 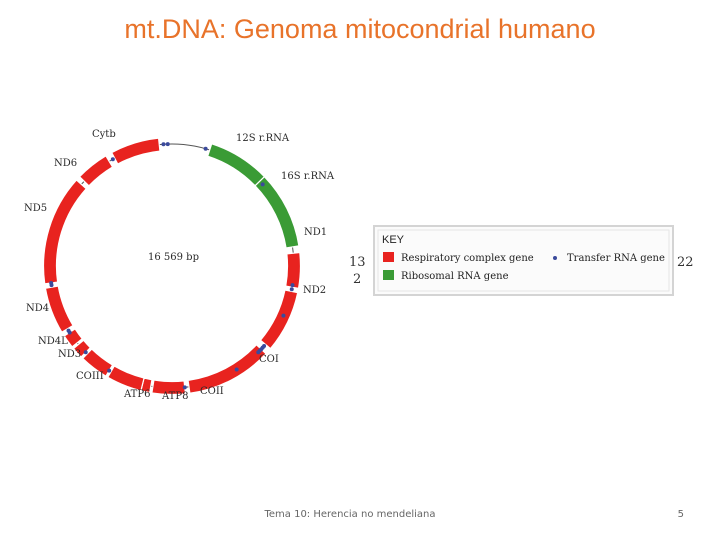 What do you see at coordinates (269, 359) in the screenshot?
I see `gene-label-coi: COI` at bounding box center [269, 359].